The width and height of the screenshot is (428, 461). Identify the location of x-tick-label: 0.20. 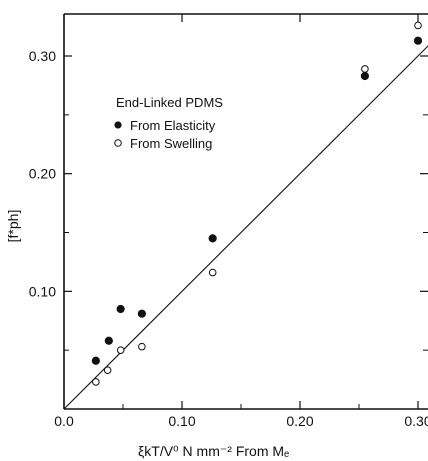
(299, 421).